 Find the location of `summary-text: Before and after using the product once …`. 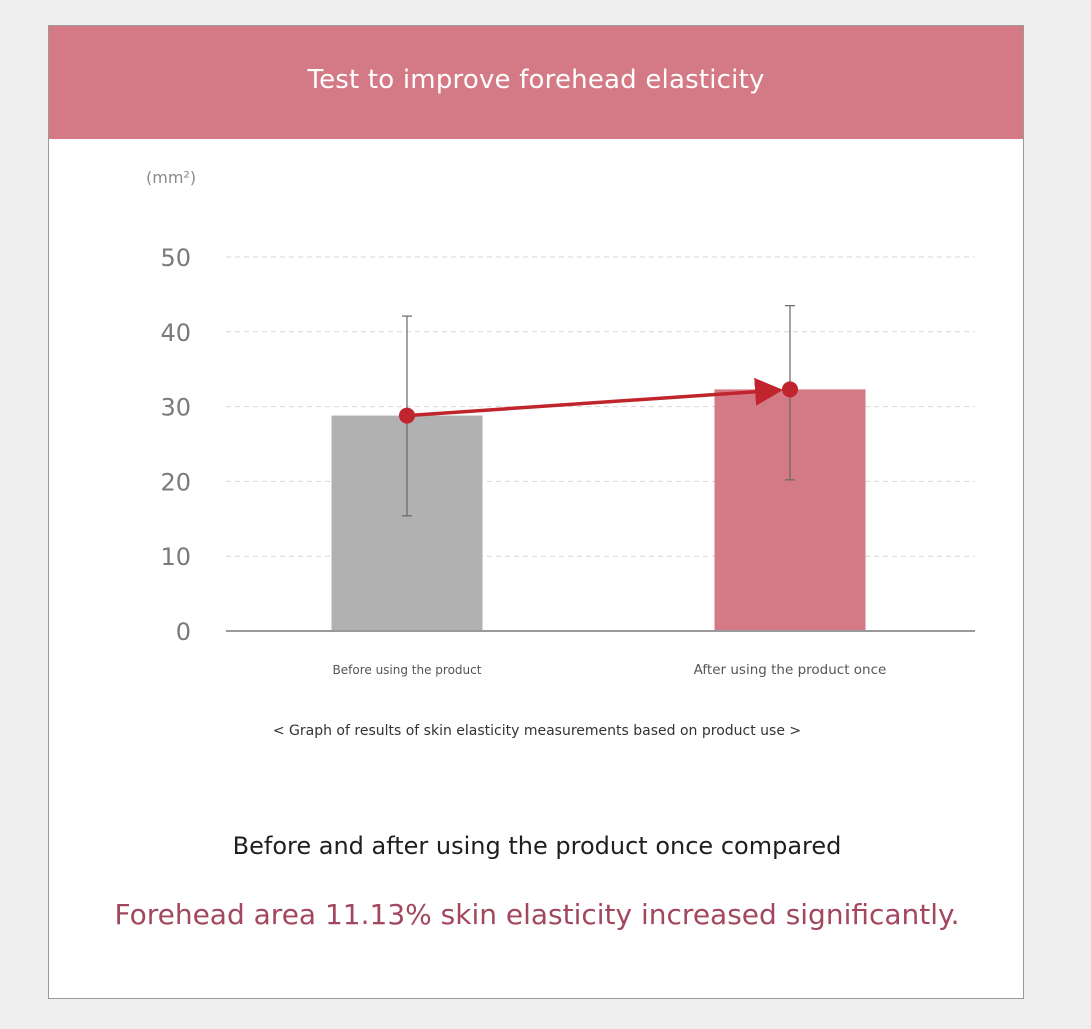

summary-text: Before and after using the product once … is located at coordinates (537, 846).